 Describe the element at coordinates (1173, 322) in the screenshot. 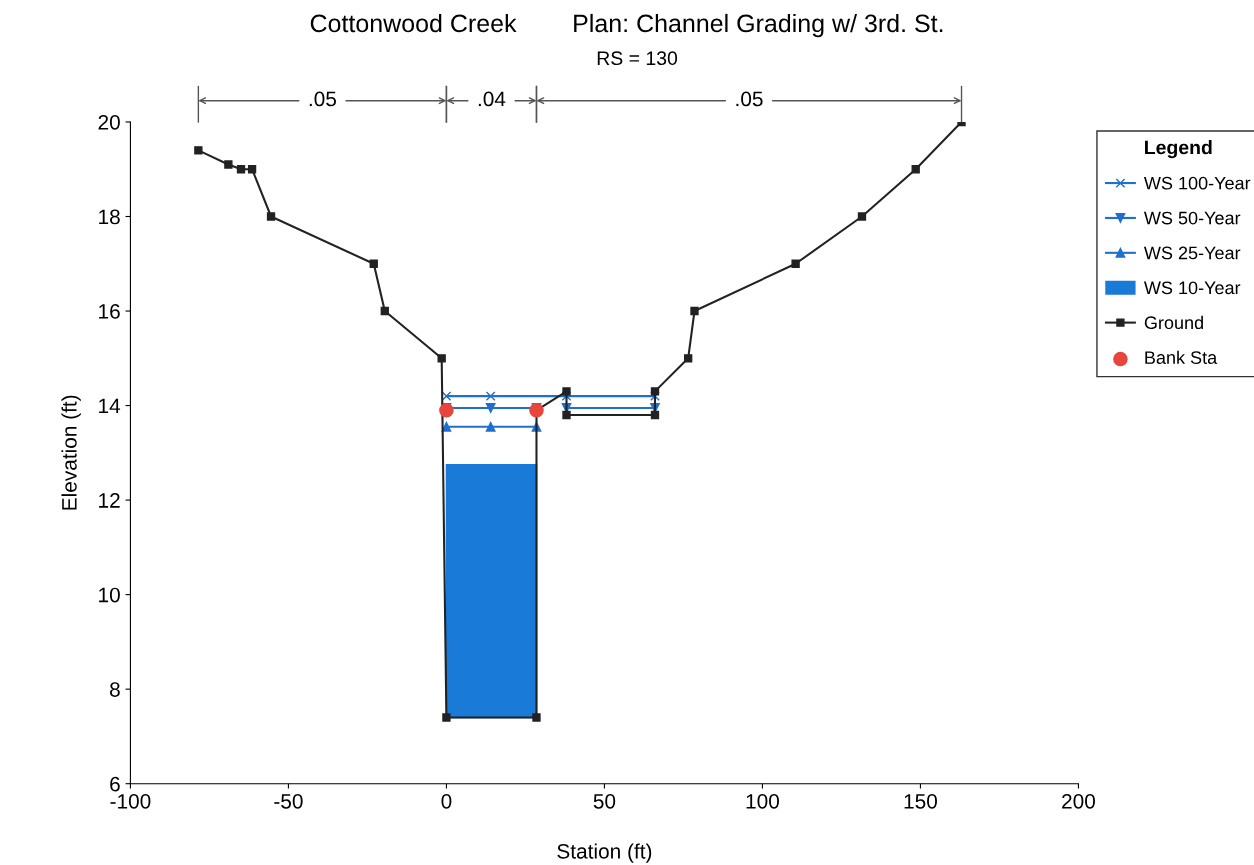

I see `legend-label: Ground` at that location.